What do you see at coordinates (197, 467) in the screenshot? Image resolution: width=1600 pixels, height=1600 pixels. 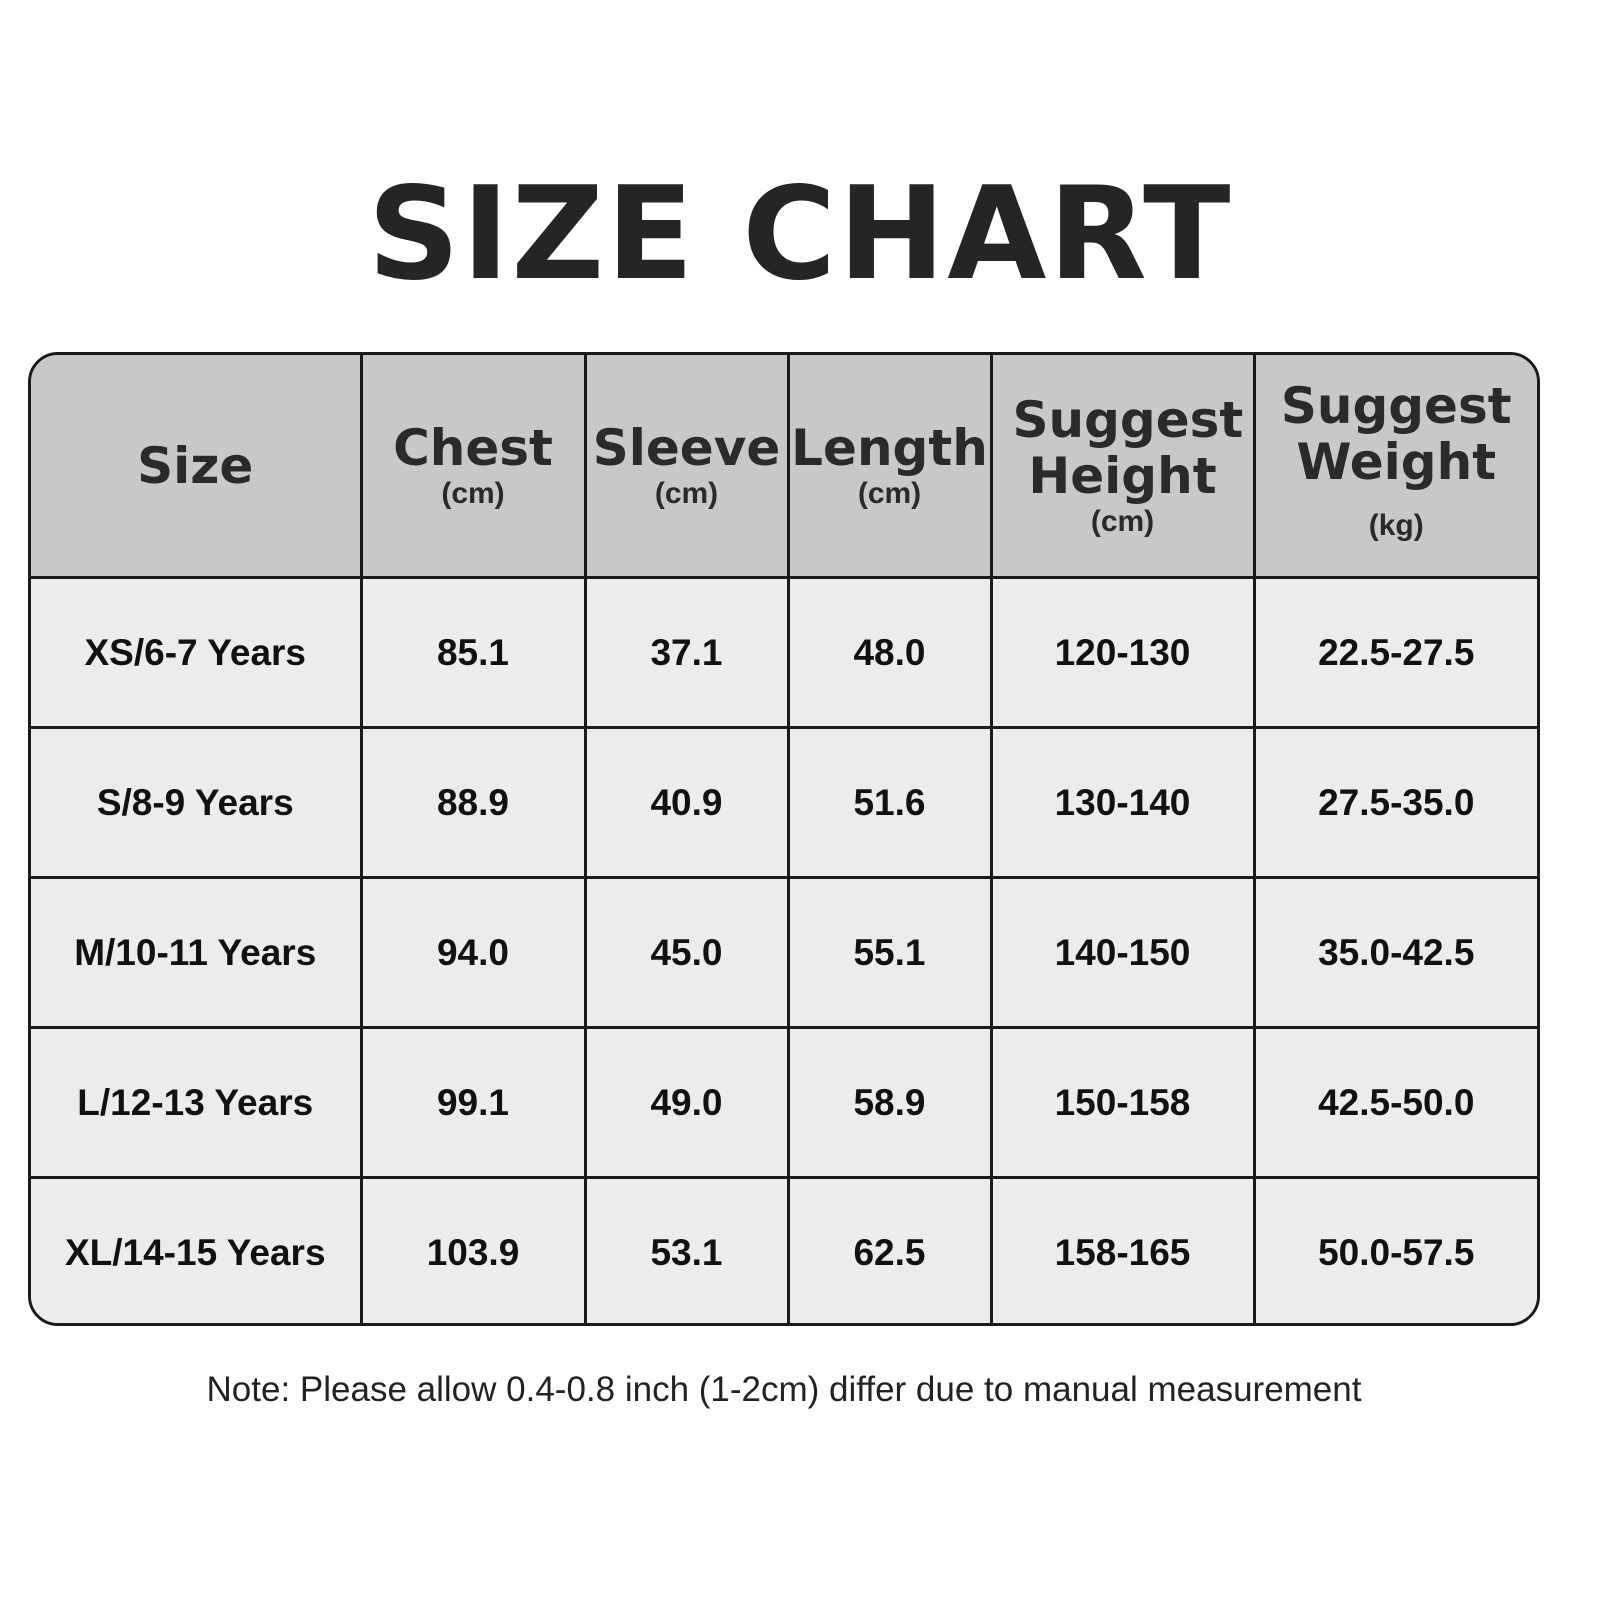 I see `header-size: Size` at bounding box center [197, 467].